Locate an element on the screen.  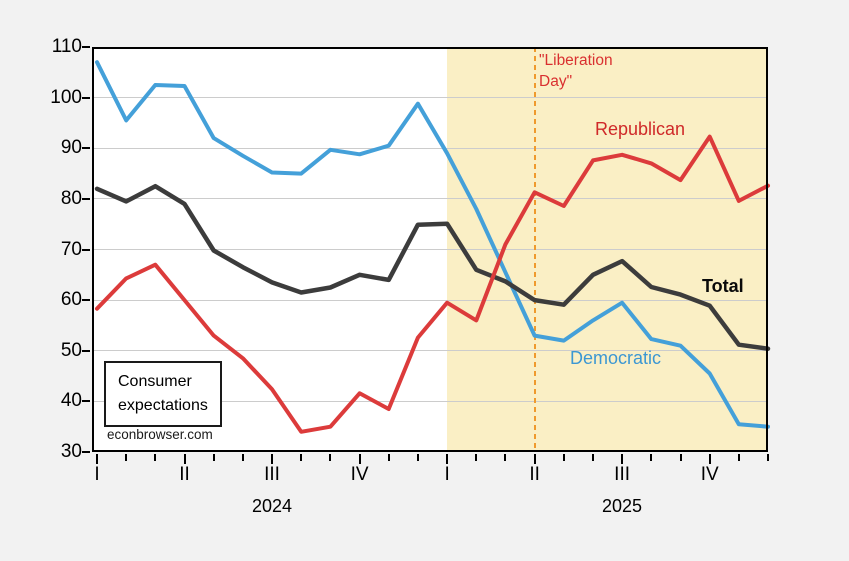
title-line1: Consumer is located at coordinates (155, 381).